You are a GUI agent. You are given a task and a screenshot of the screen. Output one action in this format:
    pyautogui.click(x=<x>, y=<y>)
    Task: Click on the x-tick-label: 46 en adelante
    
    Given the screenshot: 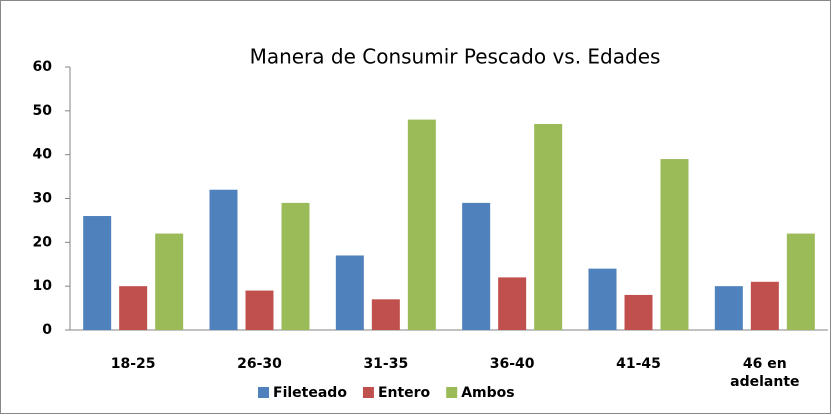 What is the action you would take?
    pyautogui.click(x=765, y=373)
    